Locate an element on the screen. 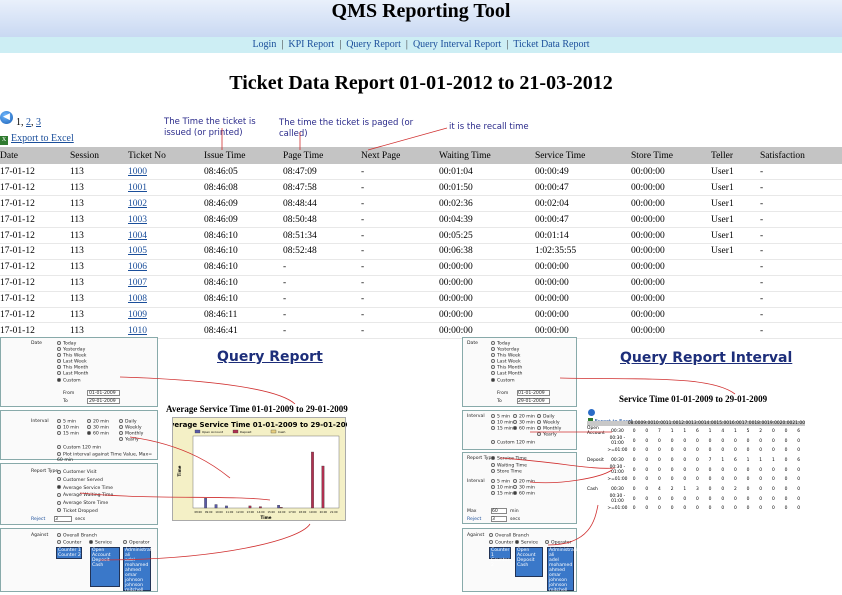  qi-interval-option: Monthly is located at coordinates (549, 429).